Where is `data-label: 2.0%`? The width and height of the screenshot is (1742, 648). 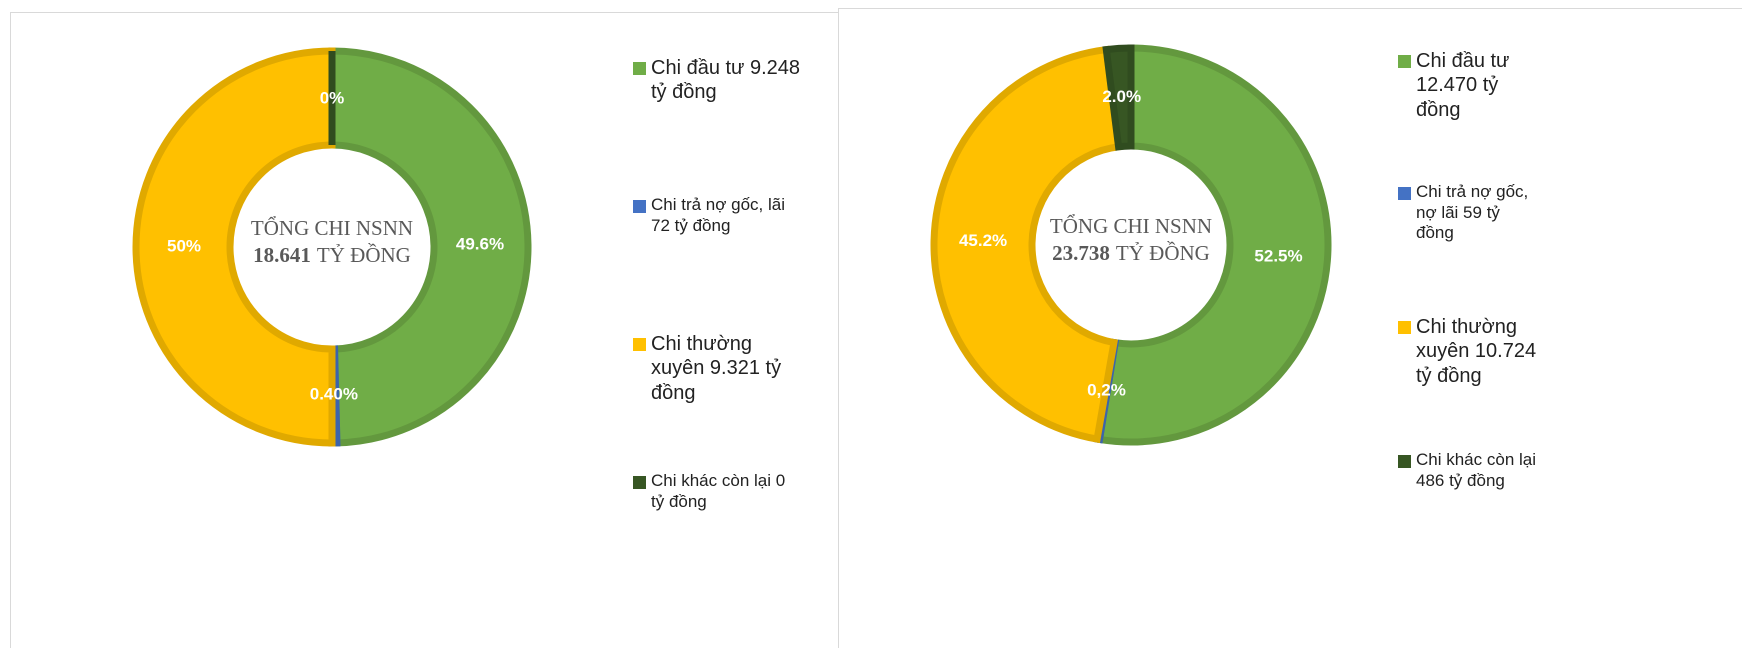
data-label: 2.0% is located at coordinates (1121, 96).